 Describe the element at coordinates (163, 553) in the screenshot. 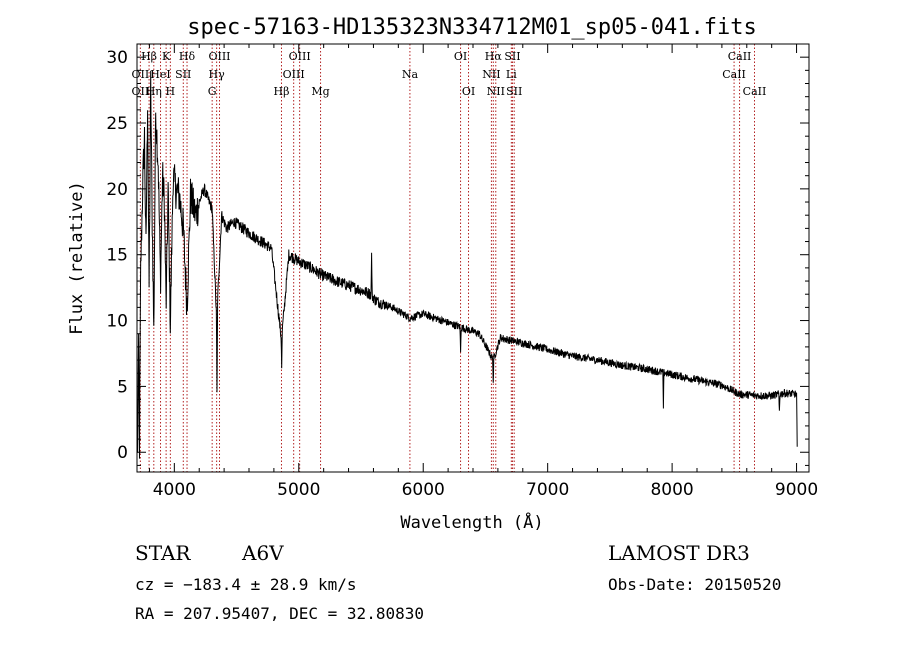

I see `object-type: STAR` at that location.